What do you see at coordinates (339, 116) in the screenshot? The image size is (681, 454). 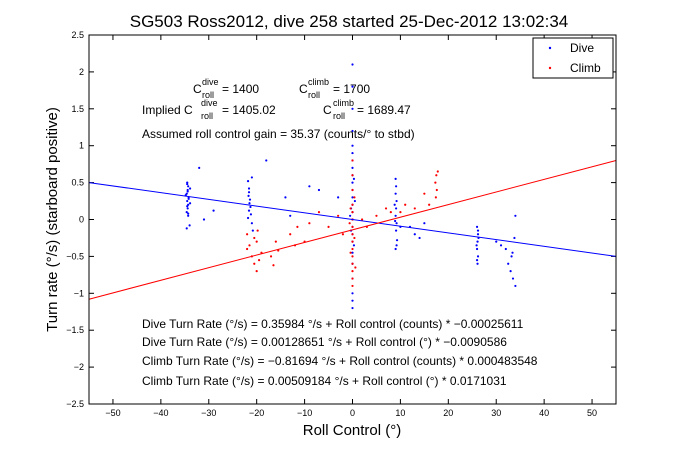 I see `implied-climb-subscript: roll` at bounding box center [339, 116].